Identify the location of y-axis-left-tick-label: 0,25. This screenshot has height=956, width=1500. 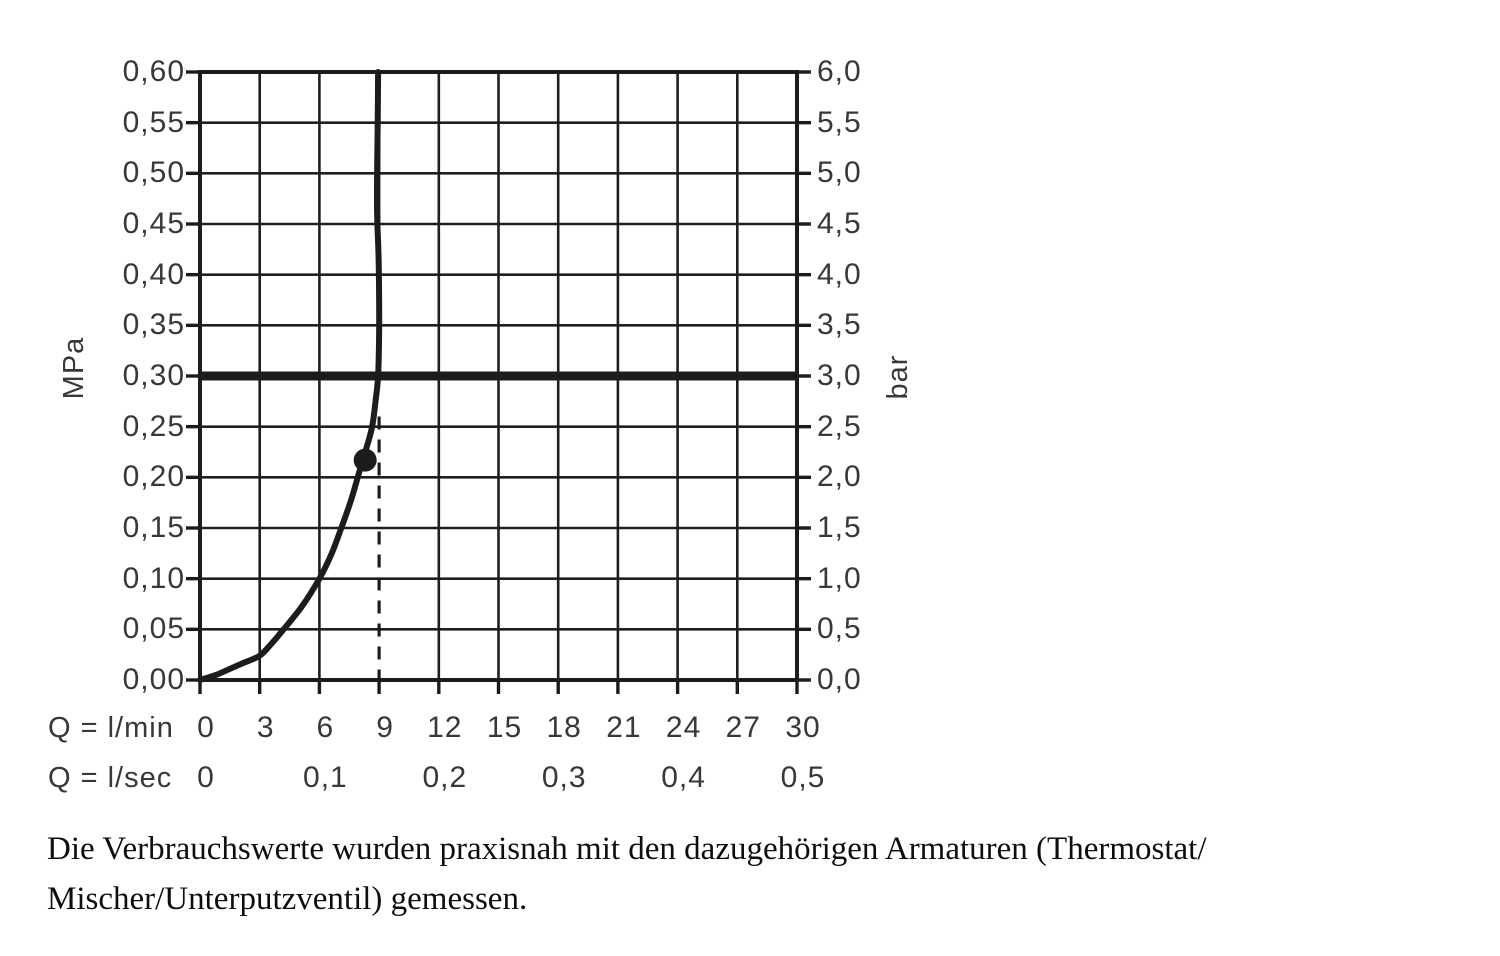
(153, 426).